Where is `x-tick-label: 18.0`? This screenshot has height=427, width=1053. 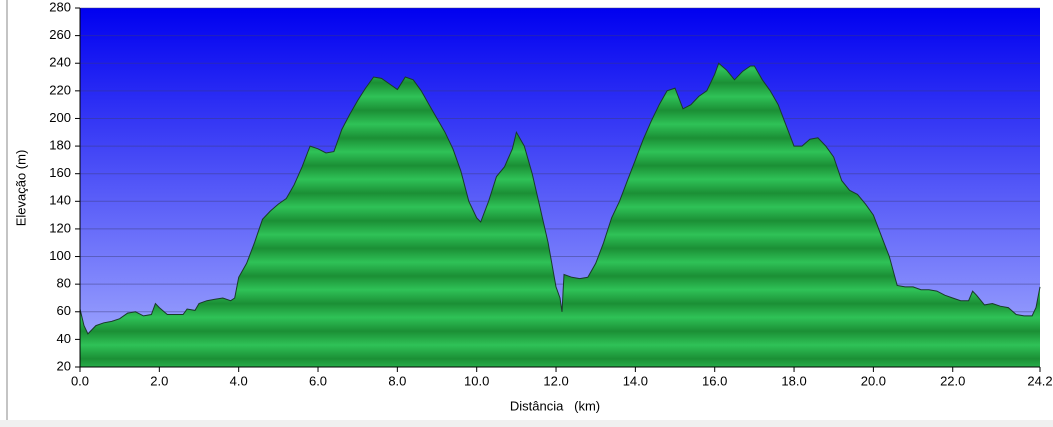 x-tick-label: 18.0 is located at coordinates (793, 380).